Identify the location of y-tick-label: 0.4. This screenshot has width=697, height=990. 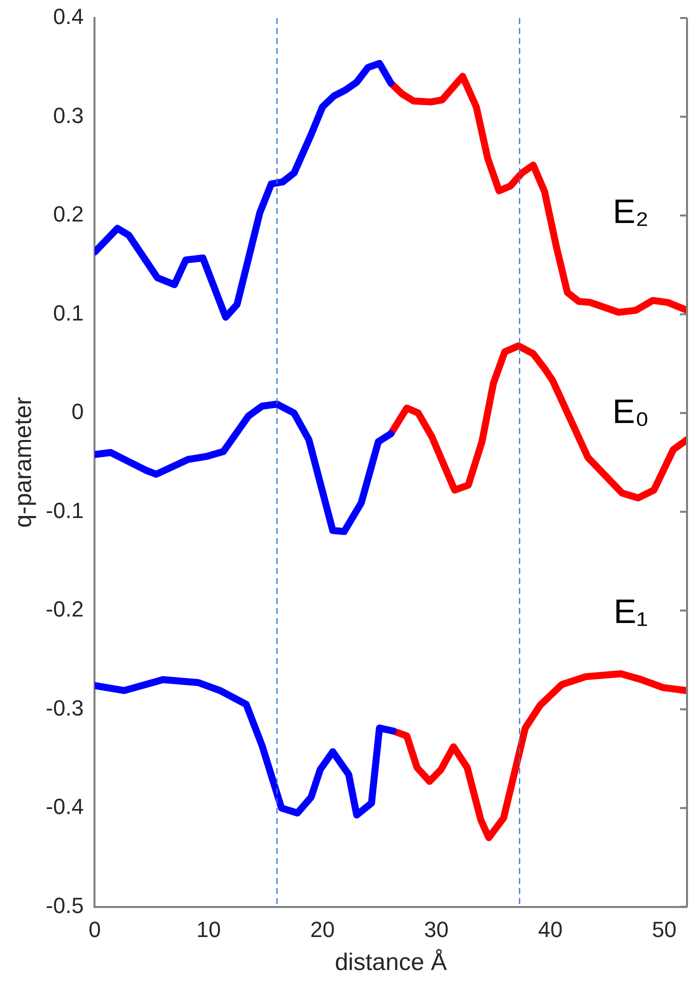
(68, 17).